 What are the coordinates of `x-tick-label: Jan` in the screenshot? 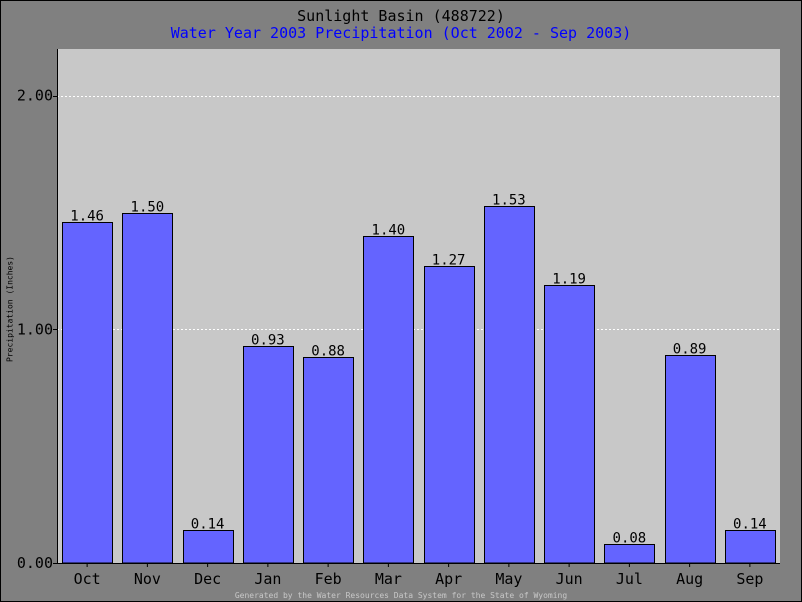 It's located at (267, 579).